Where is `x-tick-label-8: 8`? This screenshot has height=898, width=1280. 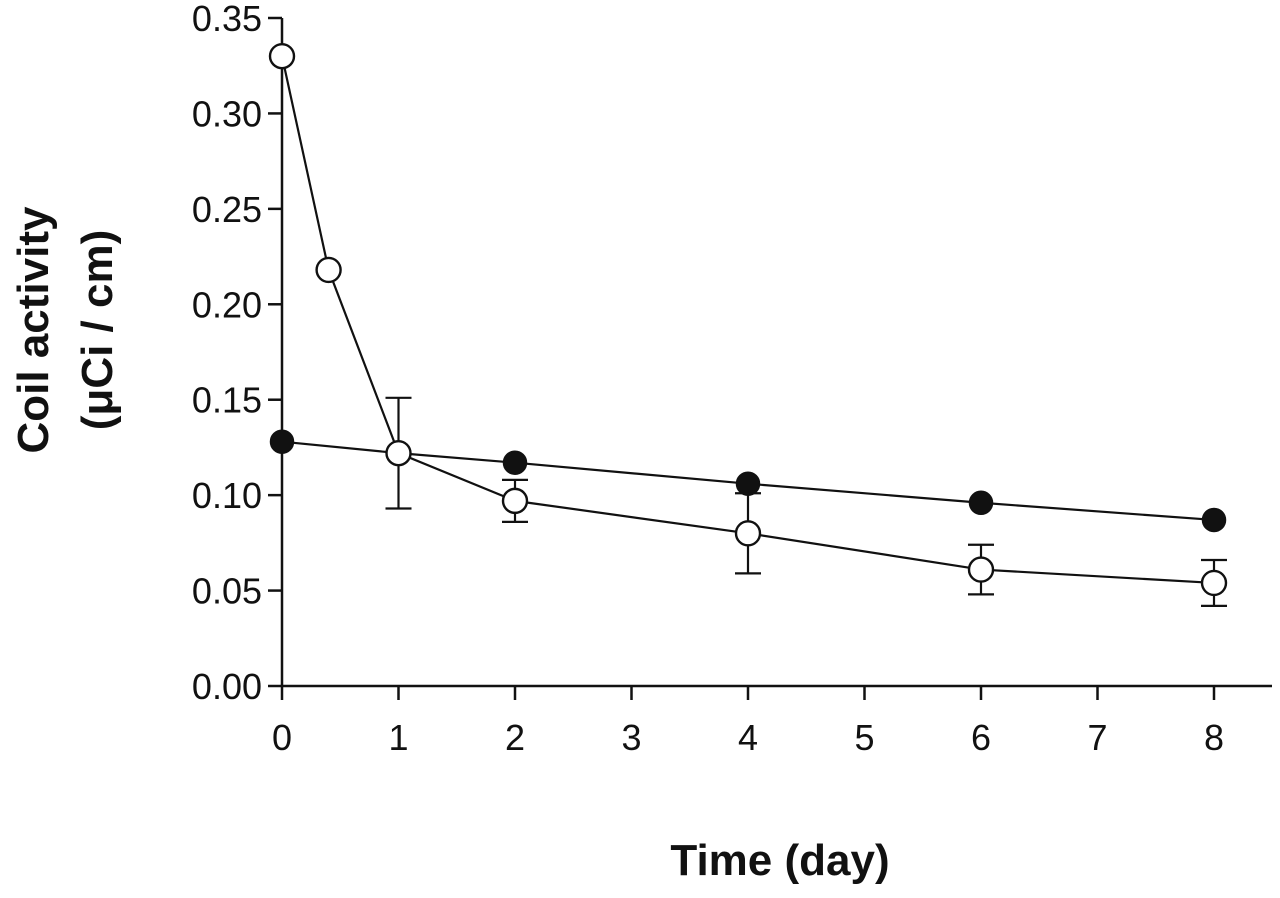 x-tick-label-8: 8 is located at coordinates (1214, 737).